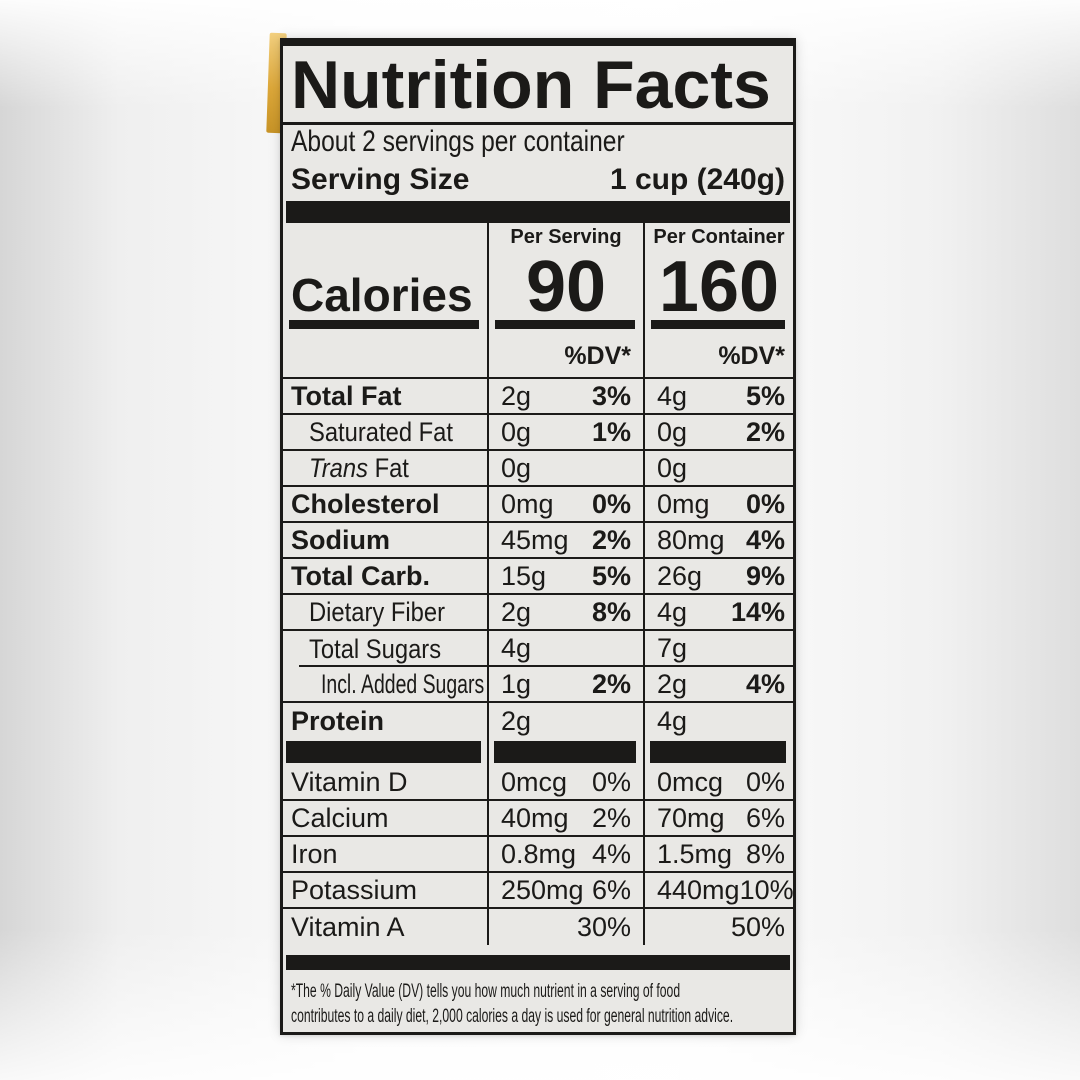  Describe the element at coordinates (340, 539) in the screenshot. I see `nutrient-label: Sodium` at that location.